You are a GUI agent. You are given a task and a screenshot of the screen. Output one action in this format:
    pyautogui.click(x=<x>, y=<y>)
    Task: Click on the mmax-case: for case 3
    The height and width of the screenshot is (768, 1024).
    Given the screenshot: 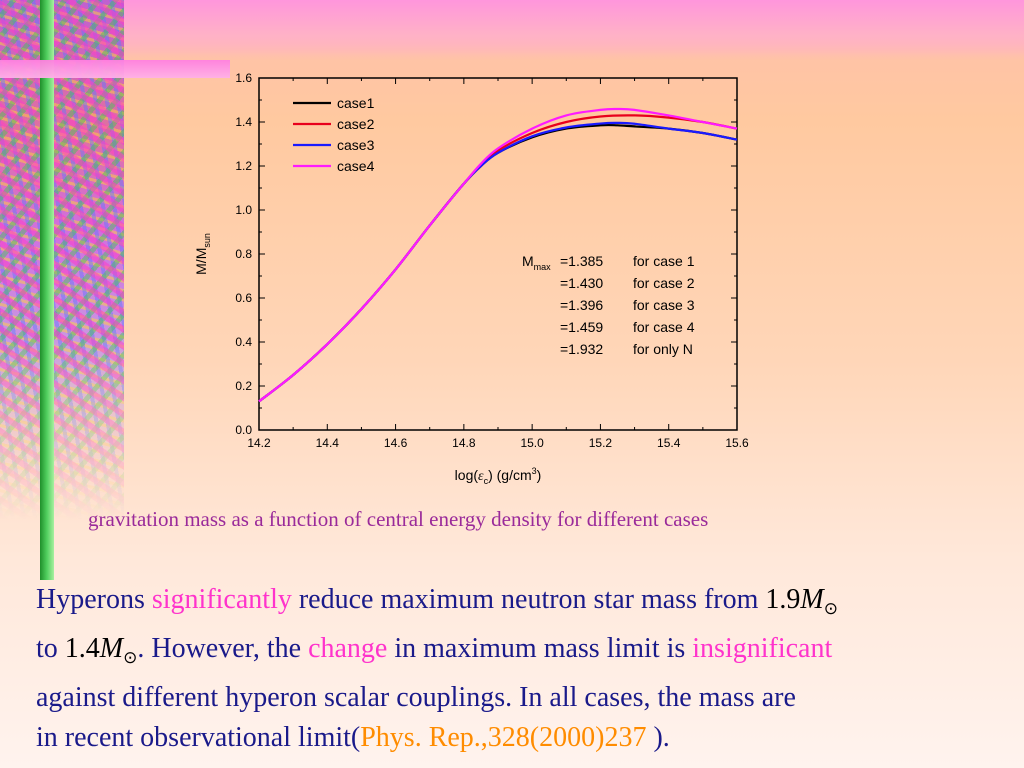 What is the action you would take?
    pyautogui.click(x=664, y=305)
    